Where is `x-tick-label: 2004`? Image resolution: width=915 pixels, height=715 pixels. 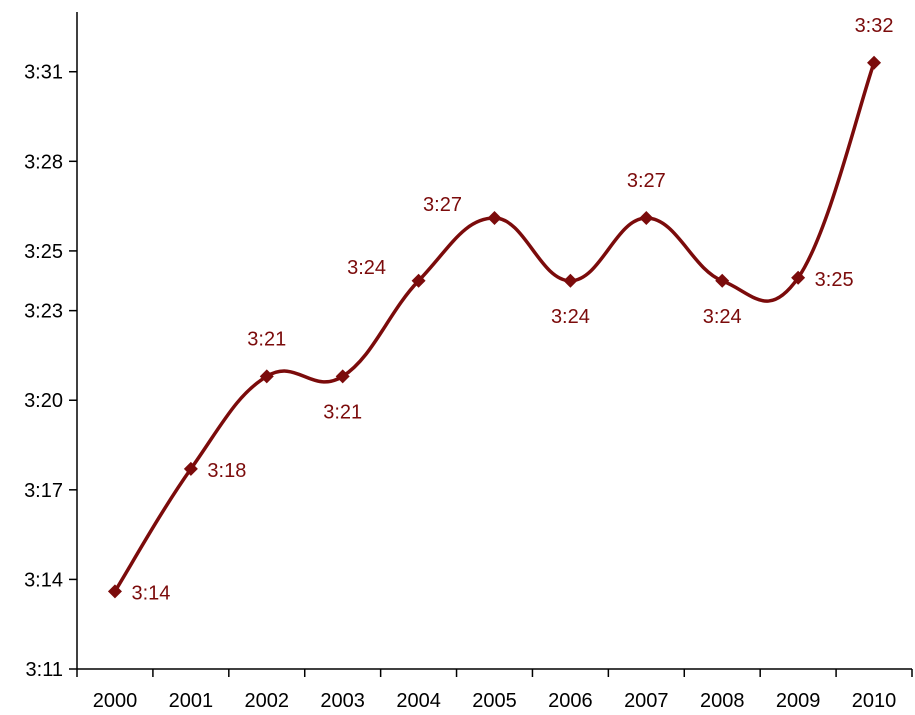
x-tick-label: 2004 is located at coordinates (418, 701).